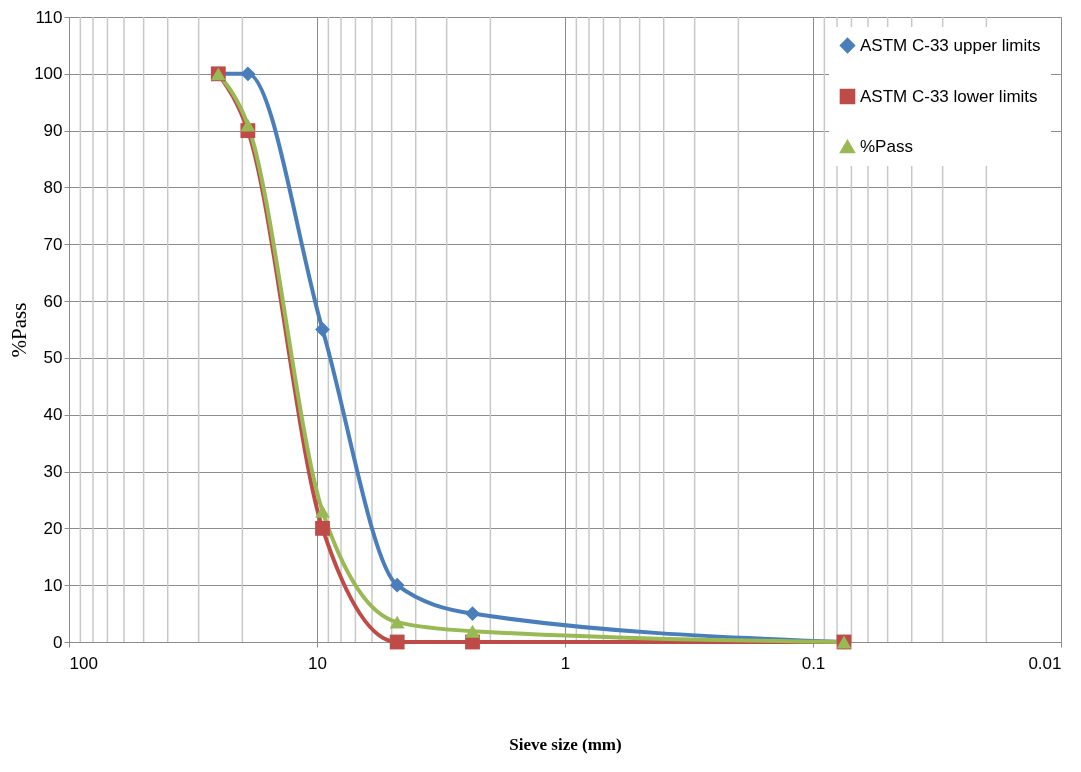 The height and width of the screenshot is (772, 1081). Describe the element at coordinates (58, 642) in the screenshot. I see `y-tick-label: 0` at that location.